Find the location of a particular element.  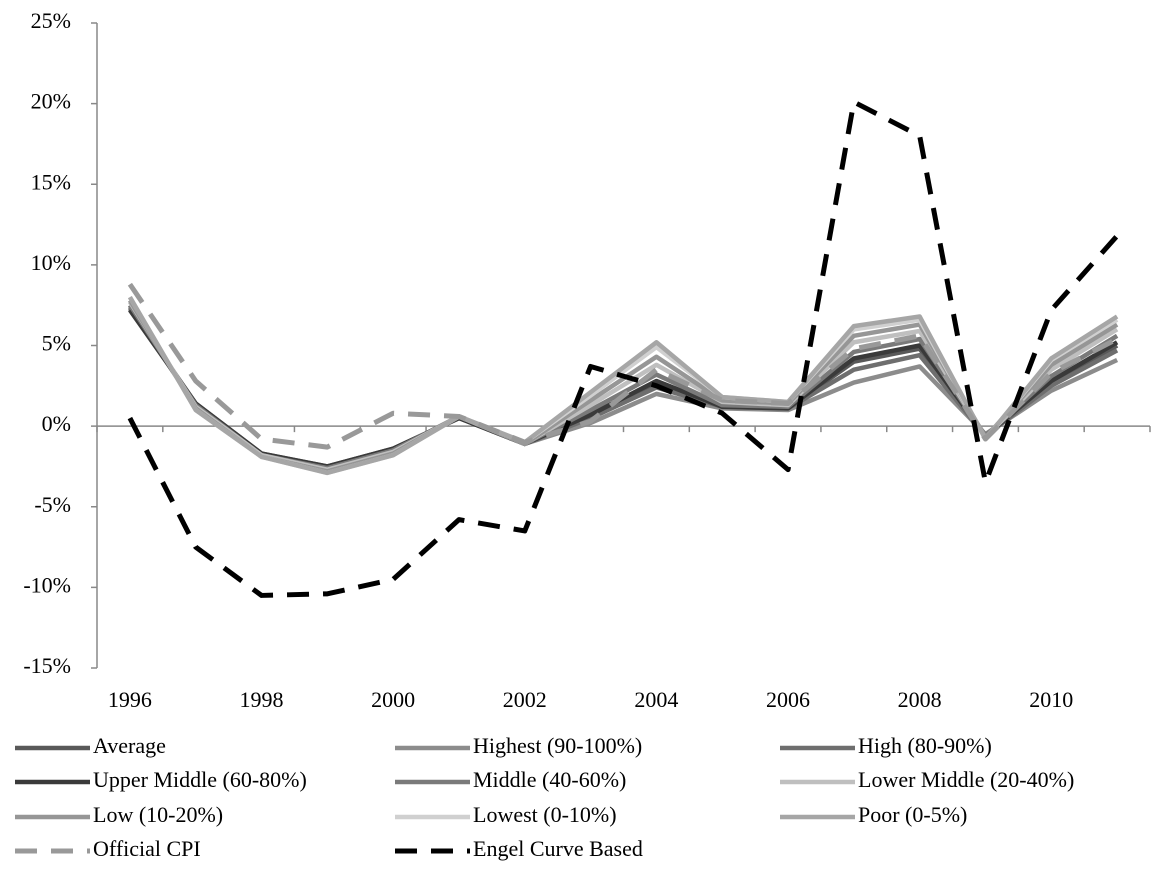

y-tick-label: -10% is located at coordinates (47, 584).